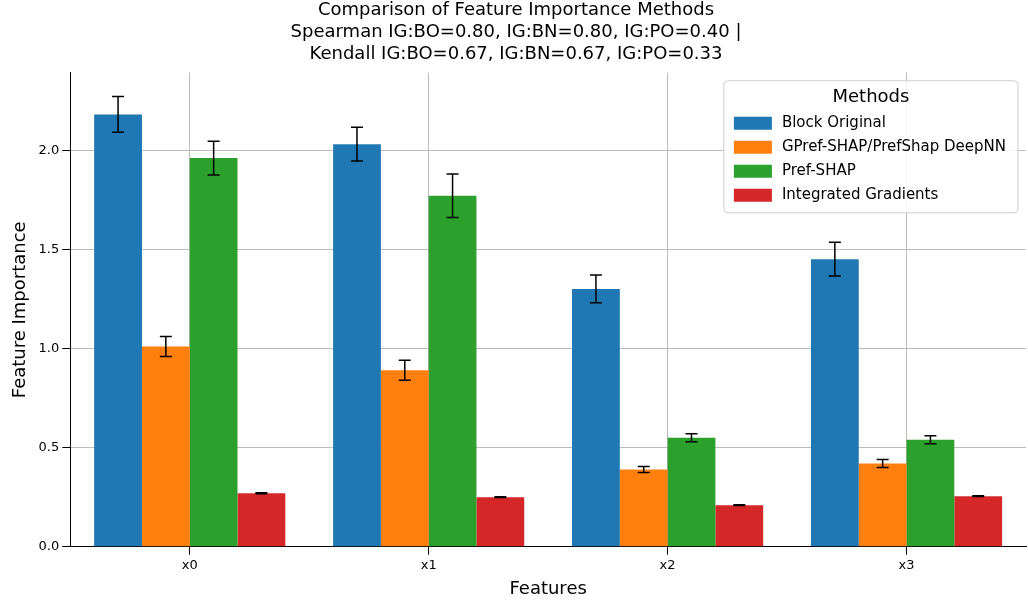 Image resolution: width=1028 pixels, height=606 pixels. Describe the element at coordinates (516, 41) in the screenshot. I see `chart-subtitle: Spearman IG:BO=0.80, IG:BN=0.80, IG:PO=0.40 | Kendall IG:BO=0.67, IG:BN=0.67, IG:PO=0.33` at that location.